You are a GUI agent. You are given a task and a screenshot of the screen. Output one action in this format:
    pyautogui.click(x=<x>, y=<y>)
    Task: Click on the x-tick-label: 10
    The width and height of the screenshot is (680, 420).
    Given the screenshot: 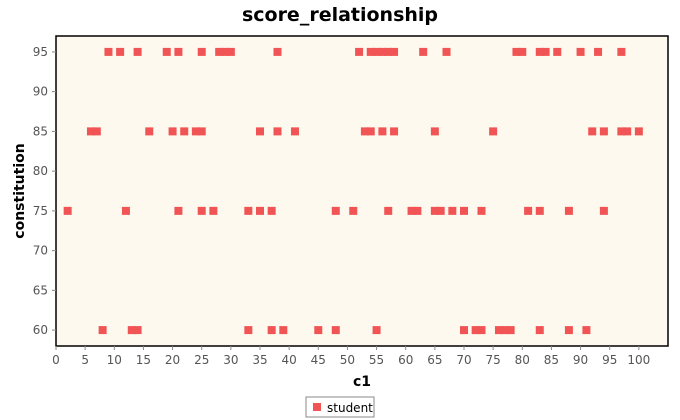 What is the action you would take?
    pyautogui.click(x=114, y=360)
    